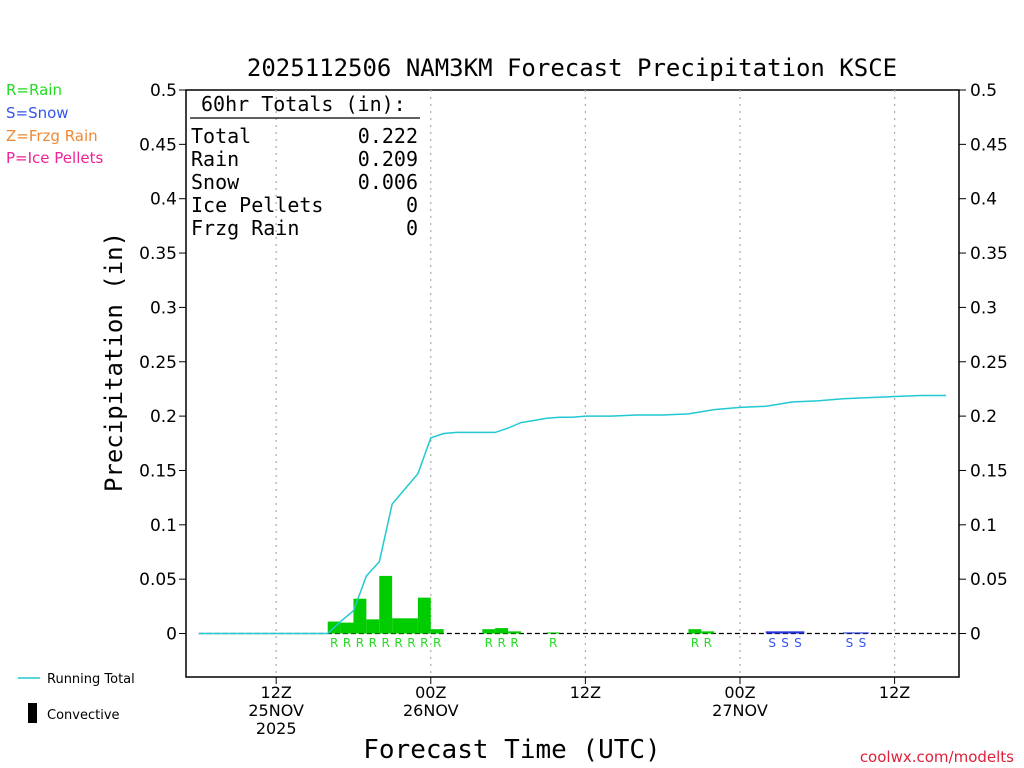 Image resolution: width=1024 pixels, height=768 pixels. What do you see at coordinates (983, 308) in the screenshot?
I see `y-tick-label-right: 0.3` at bounding box center [983, 308].